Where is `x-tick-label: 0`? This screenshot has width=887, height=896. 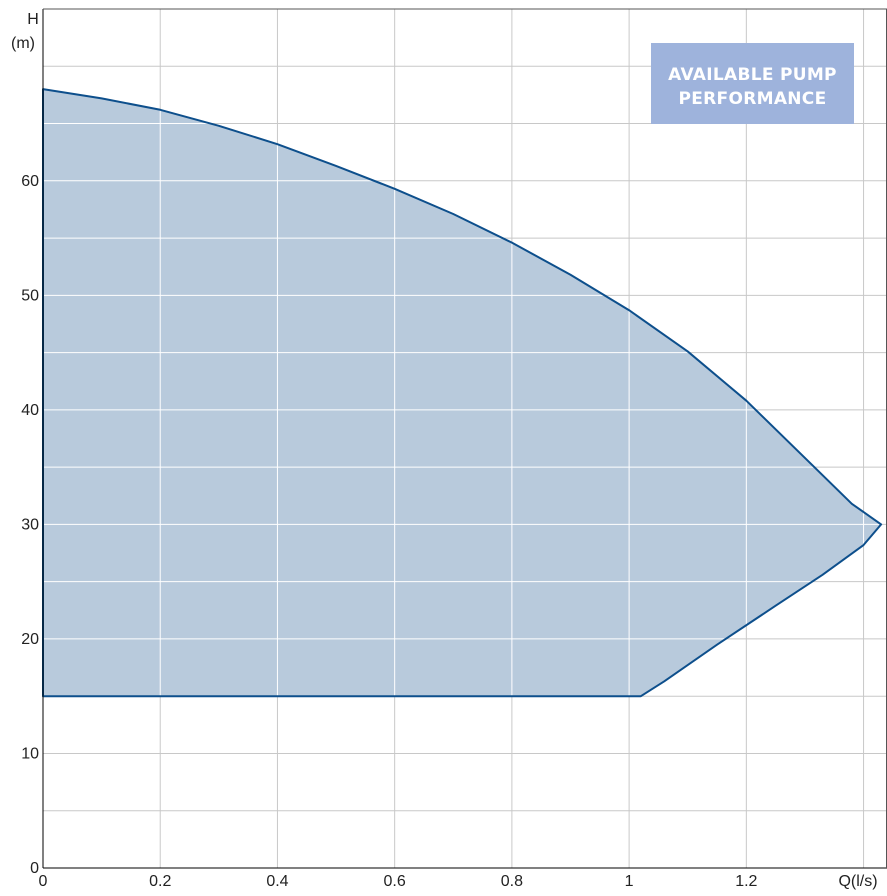
x-tick-label: 0 is located at coordinates (43, 881).